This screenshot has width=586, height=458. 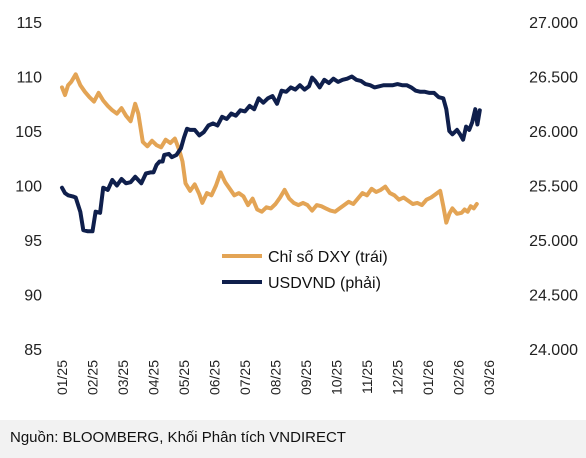 What do you see at coordinates (306, 377) in the screenshot?
I see `x-tick-label: 09/25` at bounding box center [306, 377].